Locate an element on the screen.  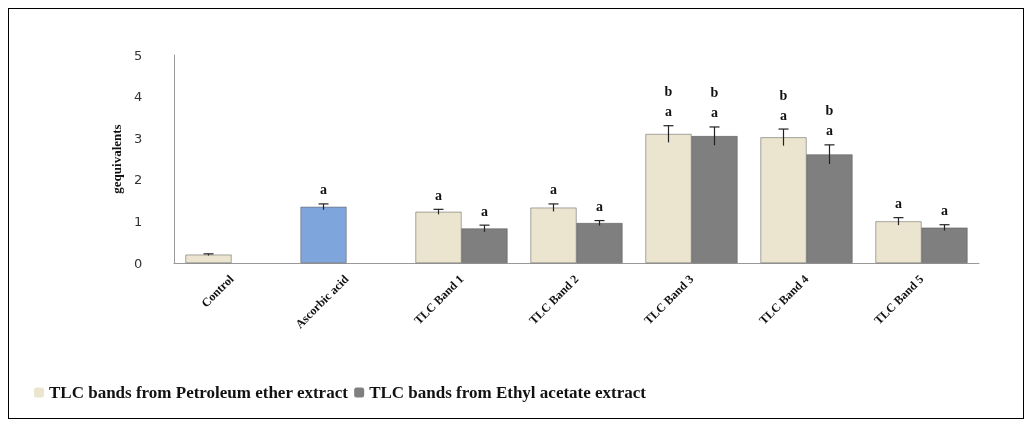
y-tick-label: 4 is located at coordinates (138, 97).